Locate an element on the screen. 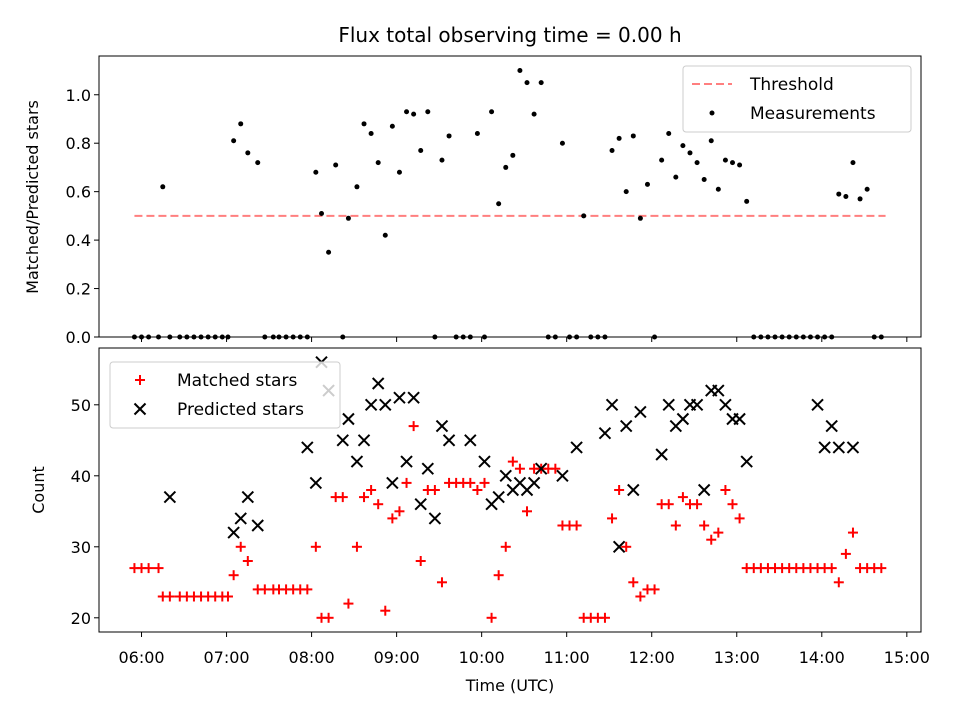  top-legend-box is located at coordinates (797, 99).